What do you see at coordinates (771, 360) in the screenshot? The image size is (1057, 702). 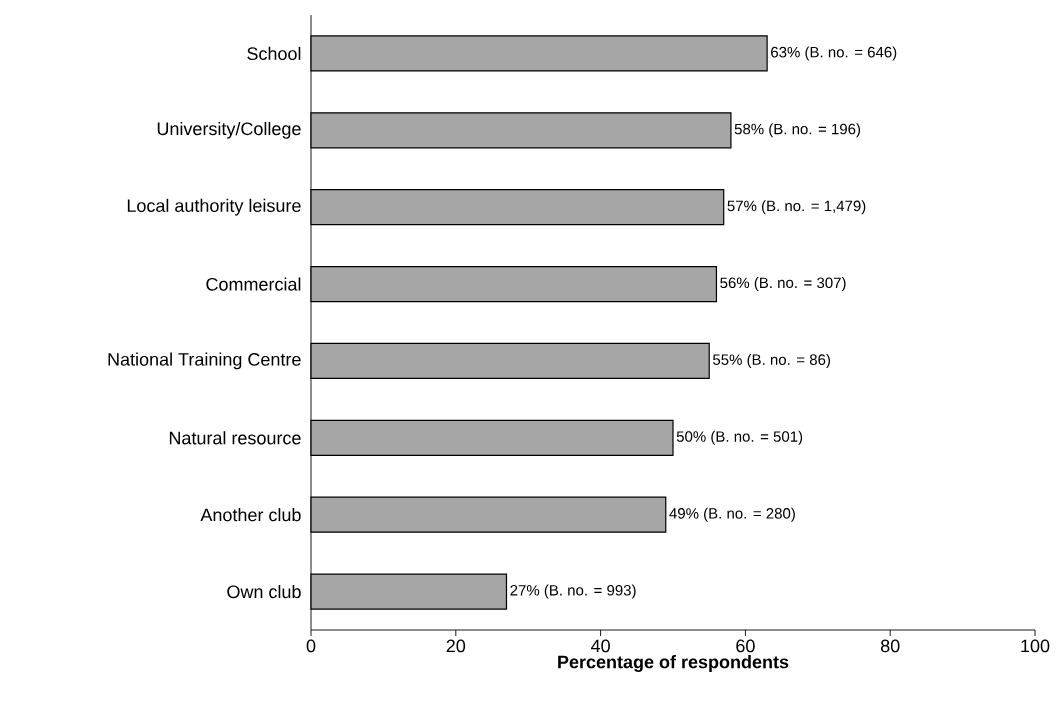 I see `data-label: 55% (B. no. = 86)` at bounding box center [771, 360].